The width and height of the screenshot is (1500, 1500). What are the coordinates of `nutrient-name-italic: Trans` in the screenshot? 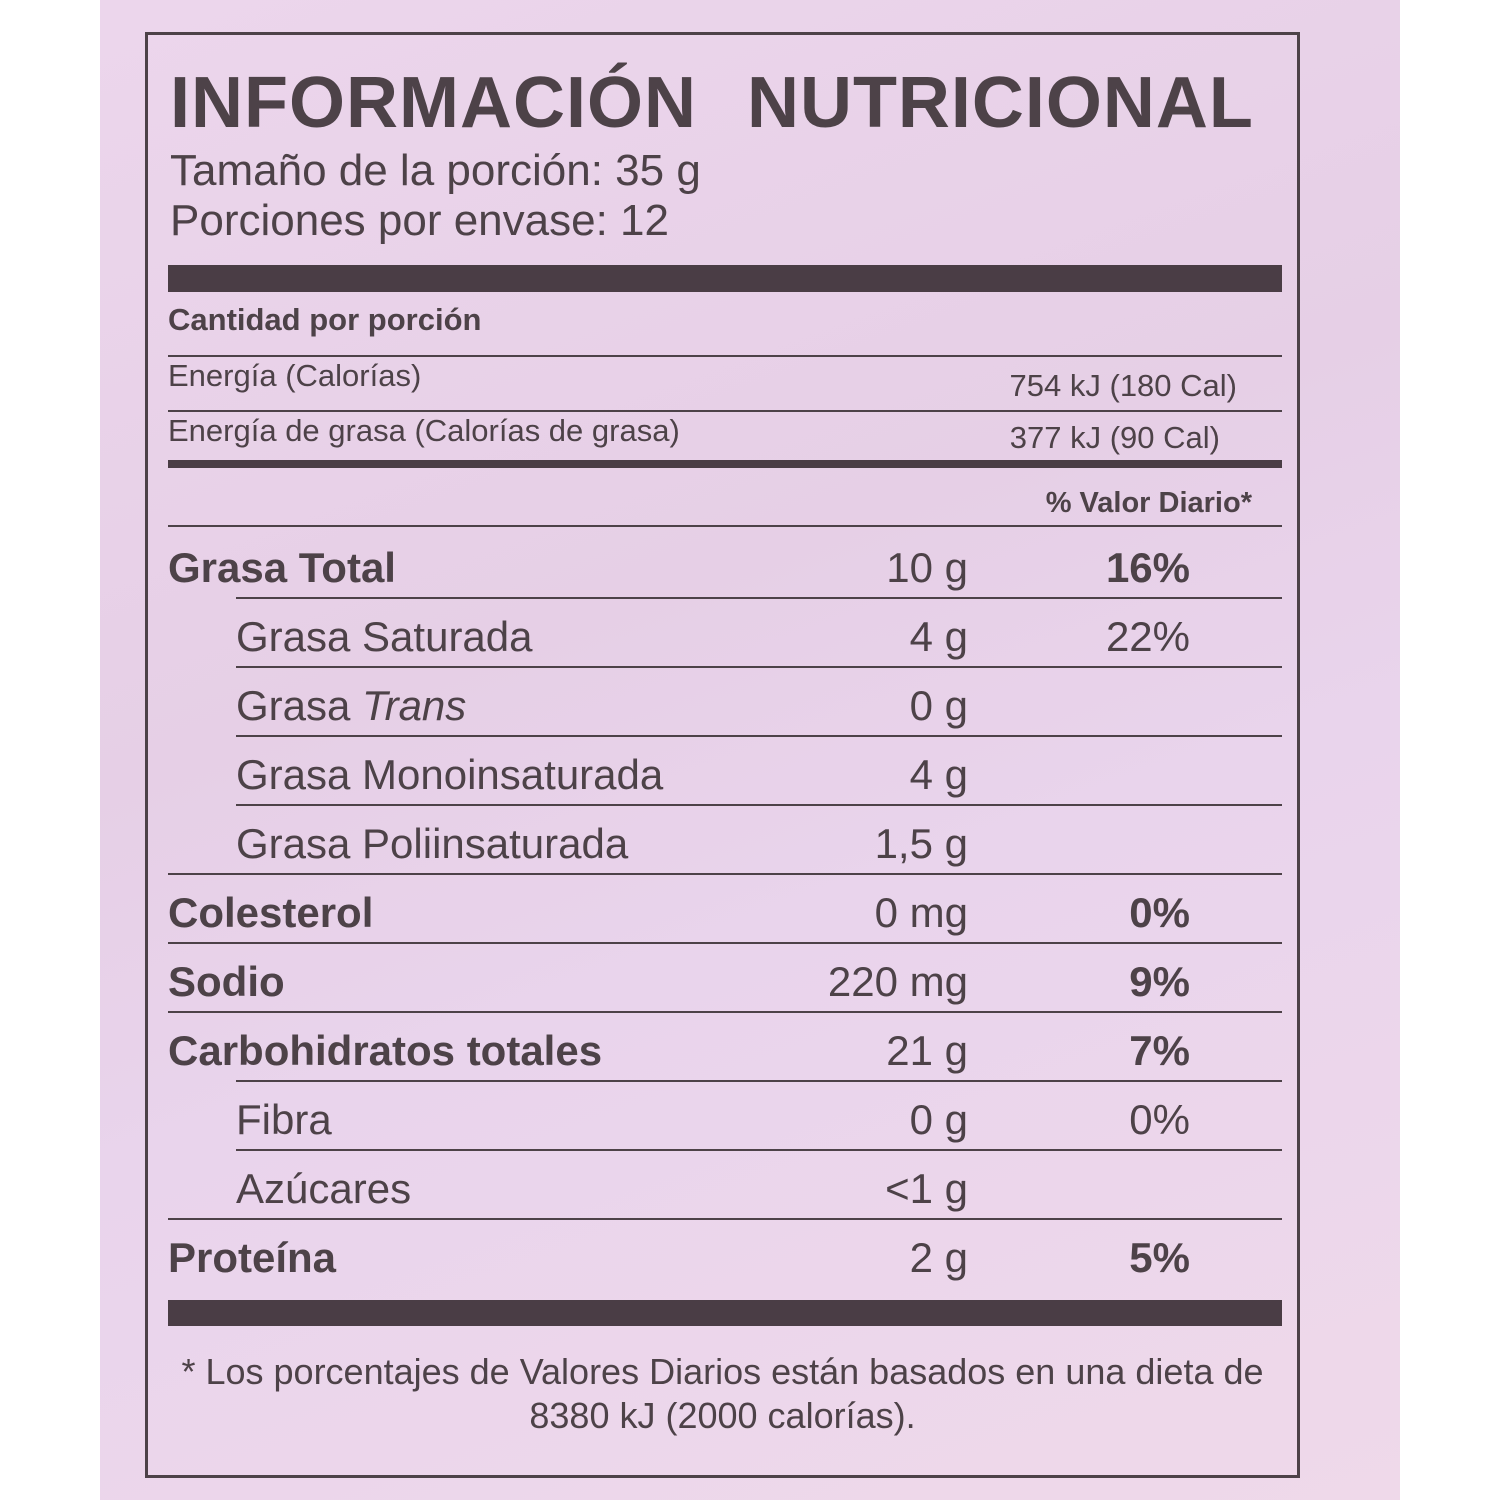 It's located at (414, 705).